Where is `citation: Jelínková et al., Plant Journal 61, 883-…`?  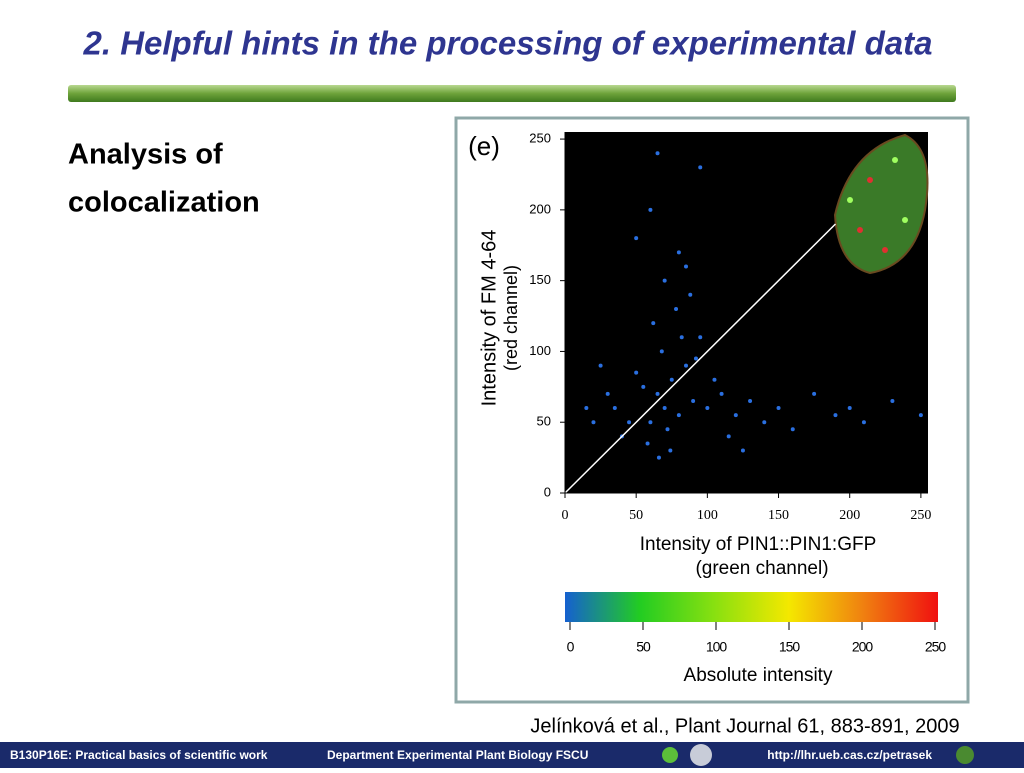 citation: Jelínková et al., Plant Journal 61, 883-… is located at coordinates (744, 726).